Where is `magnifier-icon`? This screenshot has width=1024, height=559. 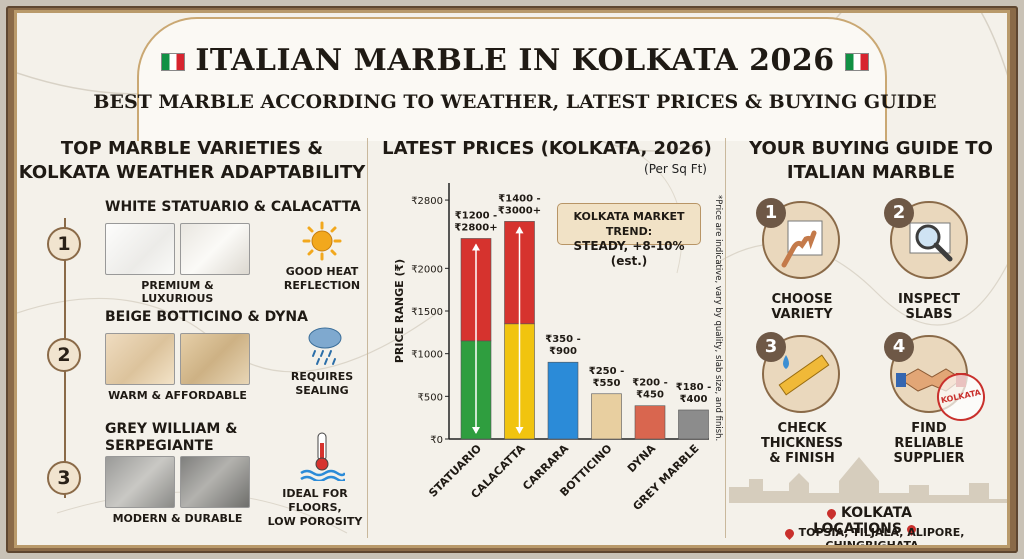
magnifier-icon is located at coordinates (931, 242).